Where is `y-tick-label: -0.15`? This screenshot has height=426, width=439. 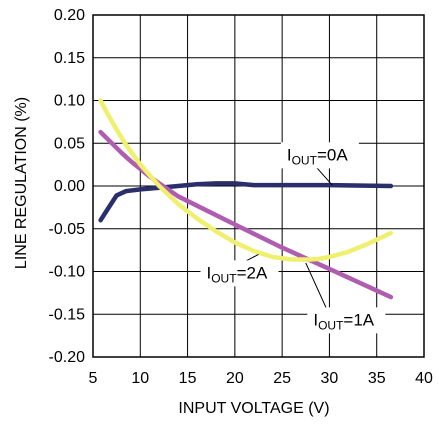
y-tick-label: -0.15 is located at coordinates (67, 314).